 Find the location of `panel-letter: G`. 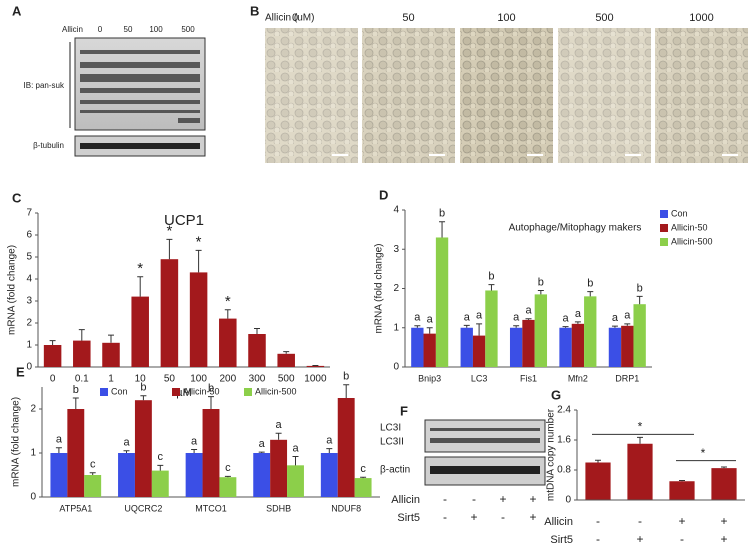

panel-letter: G is located at coordinates (556, 394).